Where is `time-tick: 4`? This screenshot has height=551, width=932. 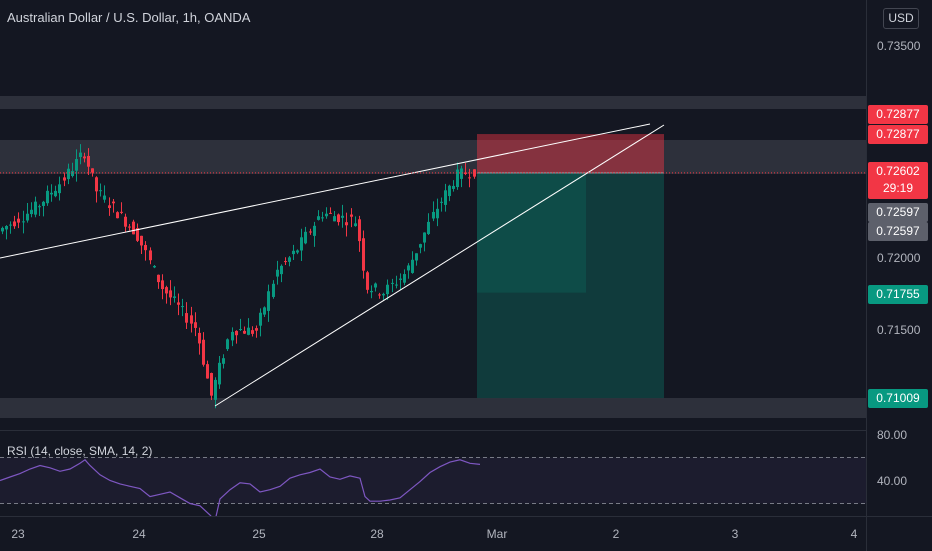 time-tick: 4 is located at coordinates (854, 534).